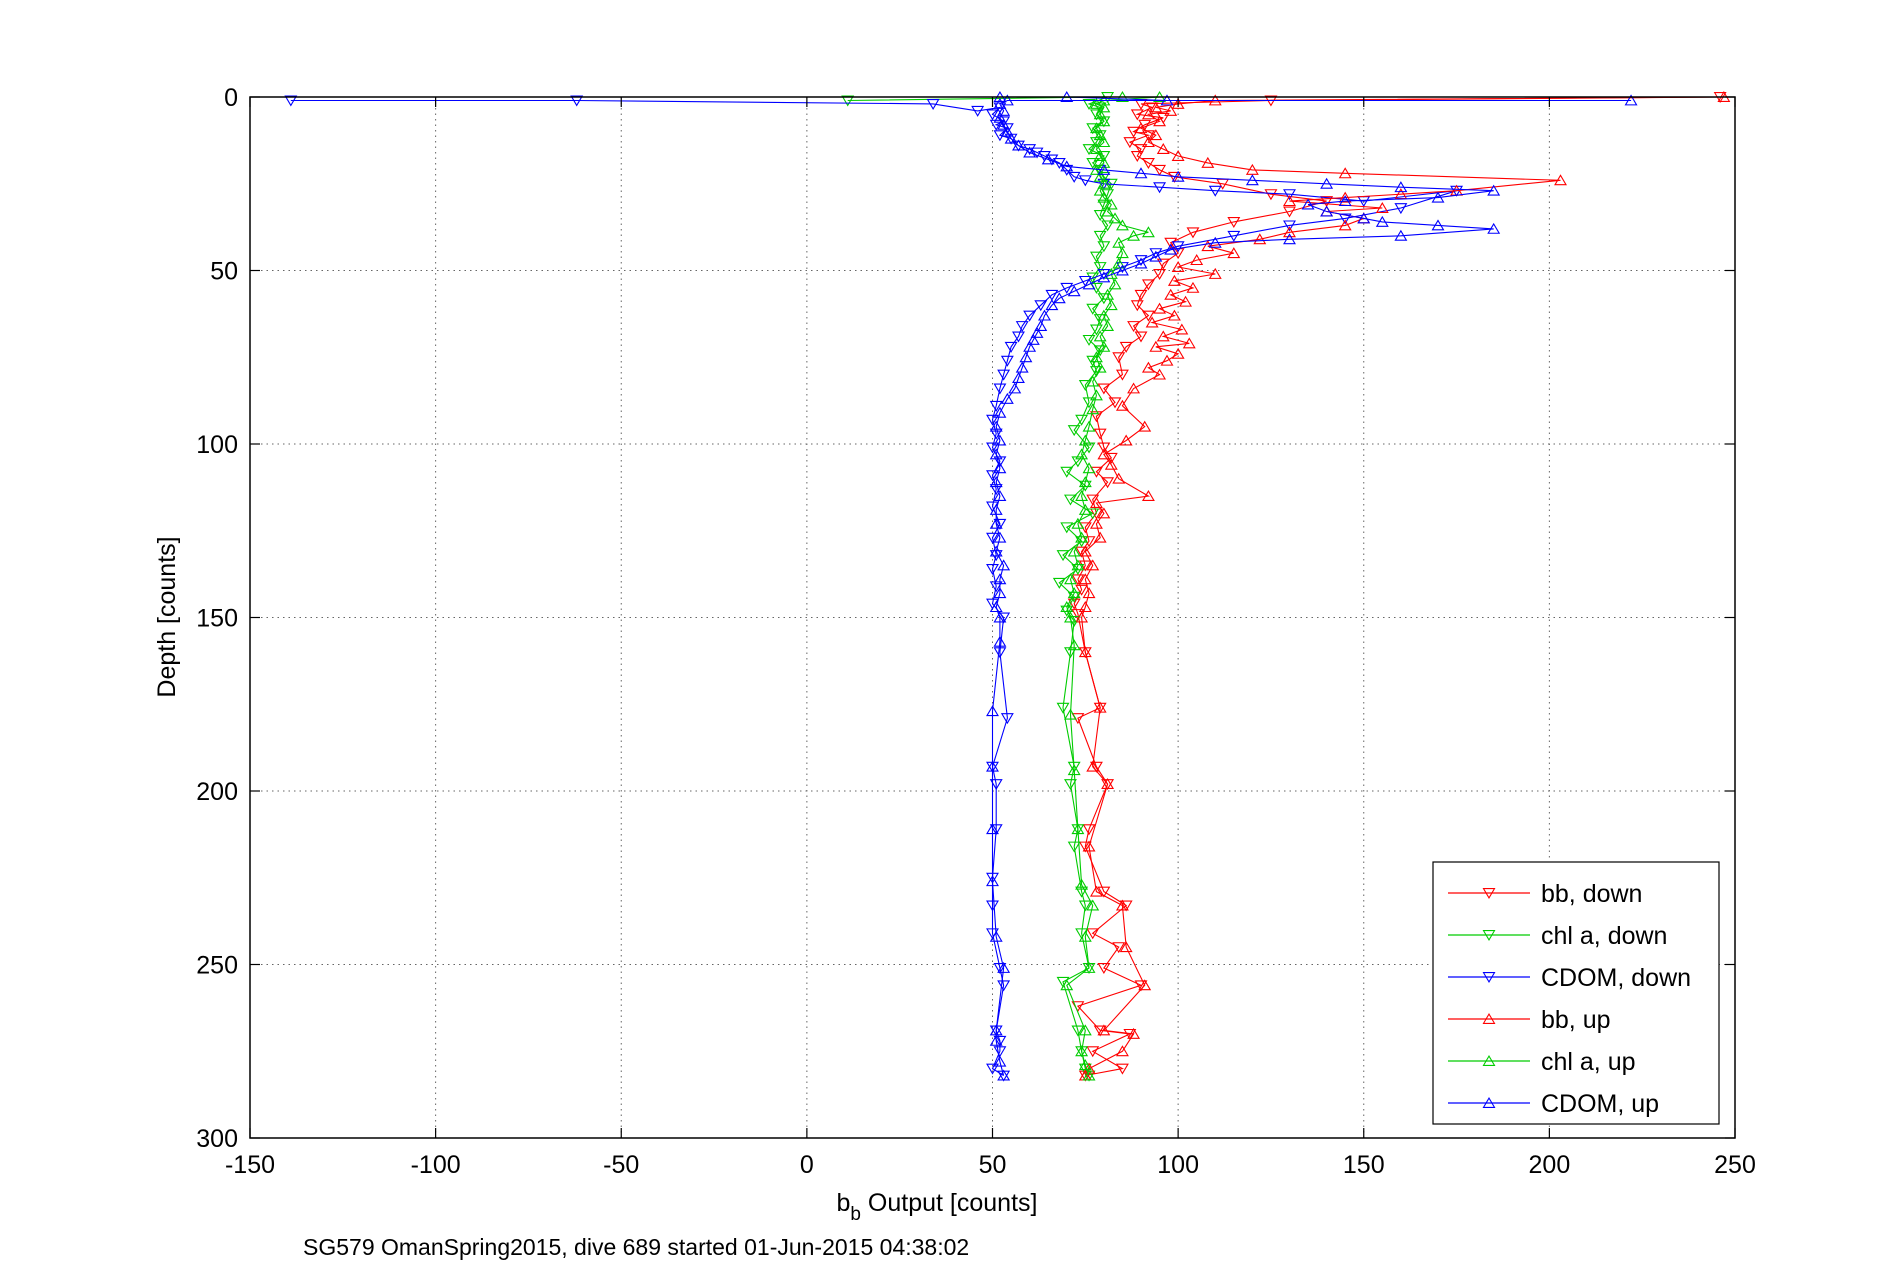  Describe the element at coordinates (1553, 1104) in the screenshot. I see `legend-entry-cdom-up: CDOM, up` at that location.